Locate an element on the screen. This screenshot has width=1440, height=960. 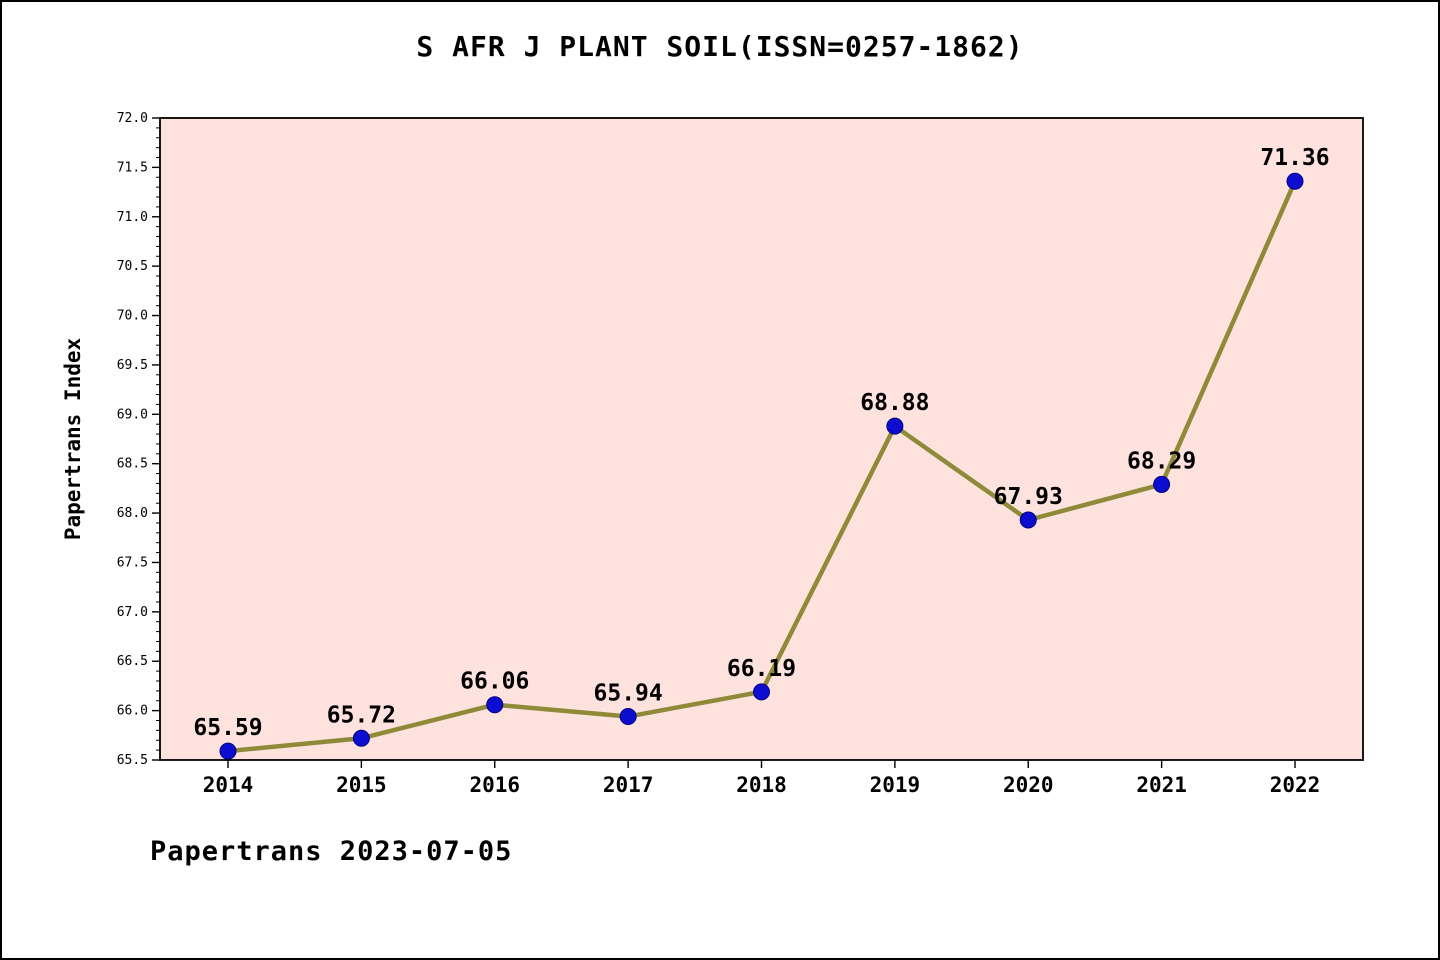
y-tick-label: 71.5 is located at coordinates (132, 167).